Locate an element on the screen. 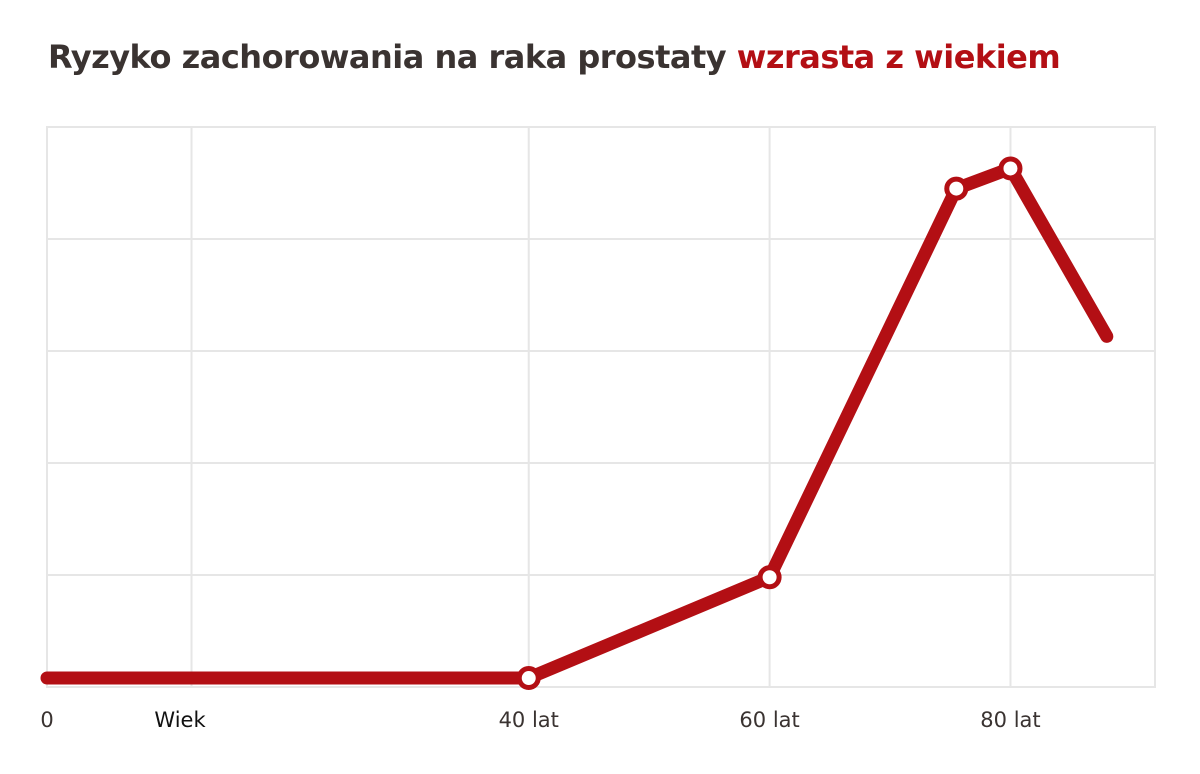  x-tick-label: 40 lat is located at coordinates (529, 720).